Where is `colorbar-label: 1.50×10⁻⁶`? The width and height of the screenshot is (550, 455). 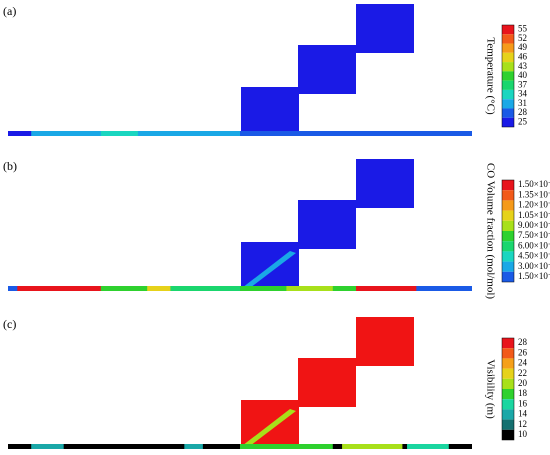
colorbar-label: 1.50×10⁻⁶ is located at coordinates (534, 276).